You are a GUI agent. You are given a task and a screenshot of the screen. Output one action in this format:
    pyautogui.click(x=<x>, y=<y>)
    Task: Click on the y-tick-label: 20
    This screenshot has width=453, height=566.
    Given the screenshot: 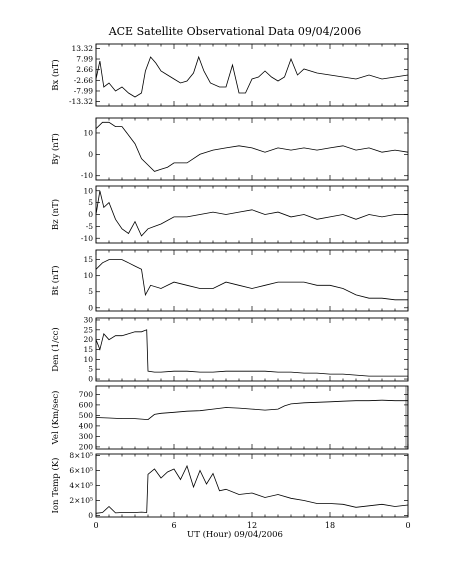 What is the action you would take?
    pyautogui.click(x=88, y=339)
    